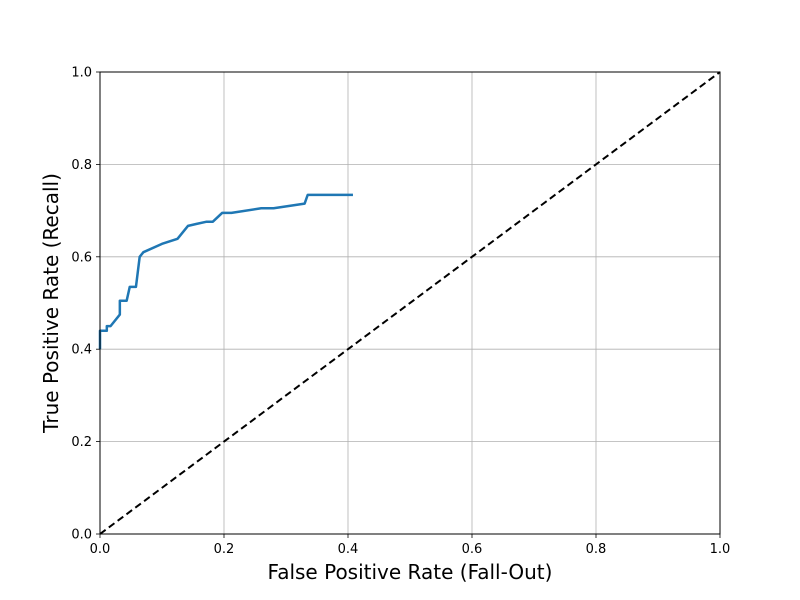 This screenshot has height=600, width=800. Describe the element at coordinates (81, 442) in the screenshot. I see `y-tick-label: 0.2` at that location.